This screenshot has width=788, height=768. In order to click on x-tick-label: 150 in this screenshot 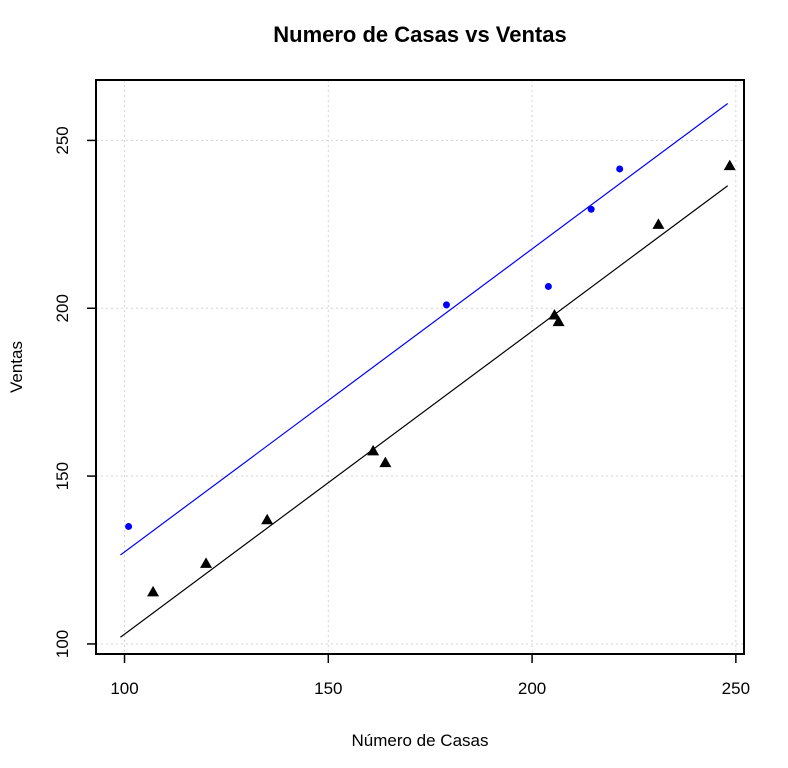, I will do `click(328, 688)`.